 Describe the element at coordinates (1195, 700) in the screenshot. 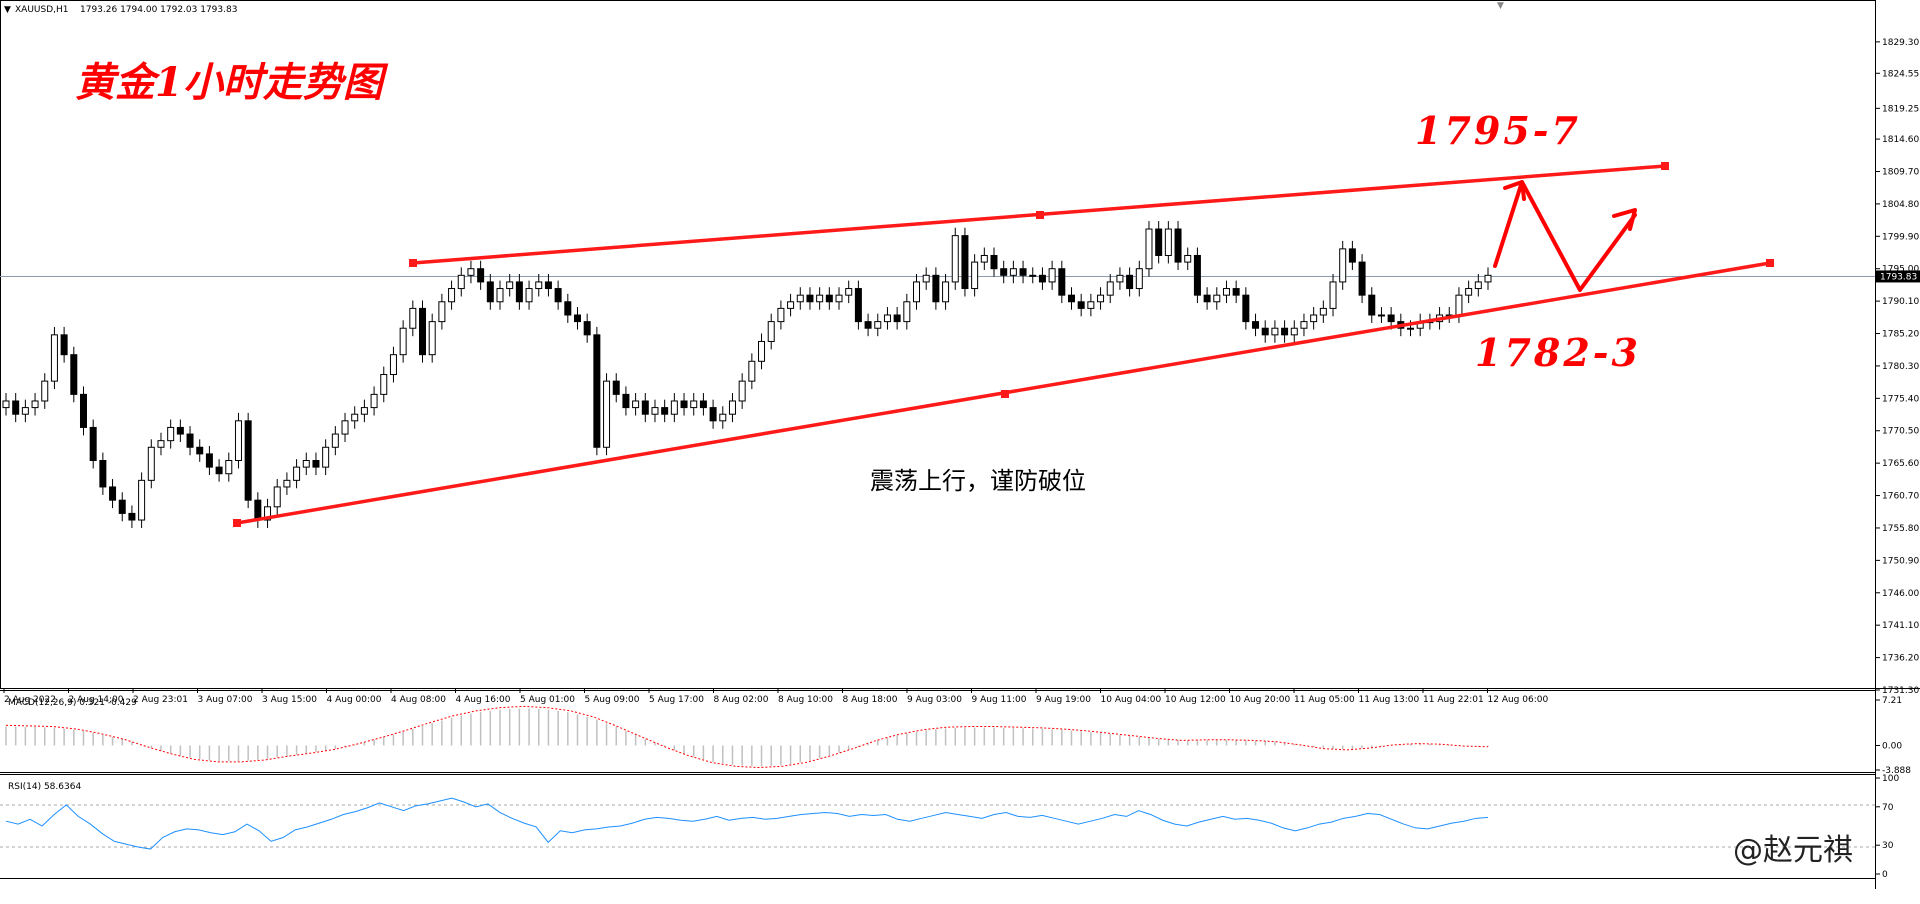

I see `time-tick-label: 10 Aug 12:00` at that location.